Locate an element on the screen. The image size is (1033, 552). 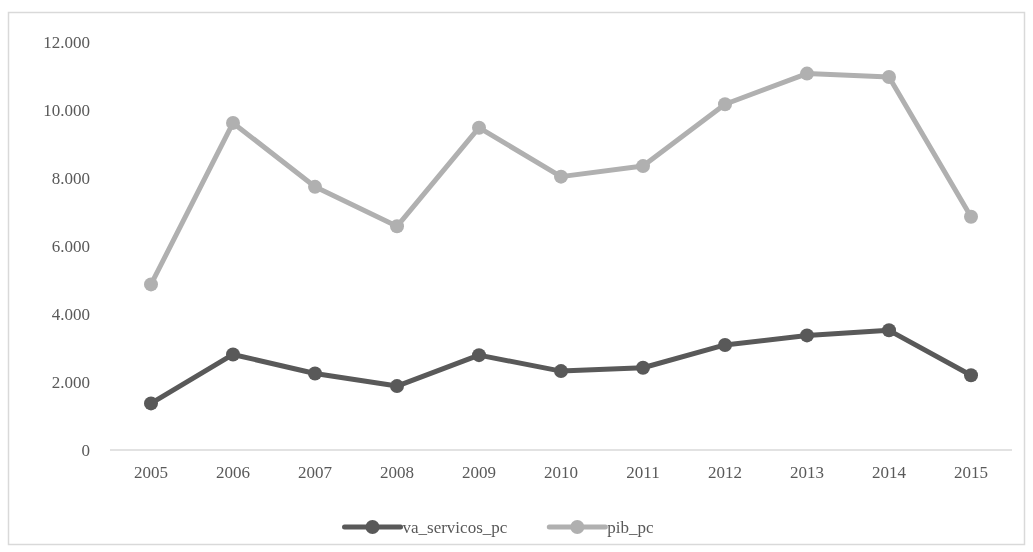
y-tick-label: 10.000 is located at coordinates (66, 110).